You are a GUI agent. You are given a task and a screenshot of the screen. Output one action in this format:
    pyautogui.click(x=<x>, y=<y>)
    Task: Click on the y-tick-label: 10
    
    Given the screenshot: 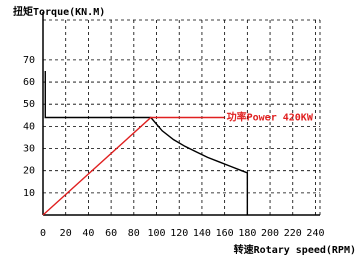 What is the action you would take?
    pyautogui.click(x=29, y=193)
    